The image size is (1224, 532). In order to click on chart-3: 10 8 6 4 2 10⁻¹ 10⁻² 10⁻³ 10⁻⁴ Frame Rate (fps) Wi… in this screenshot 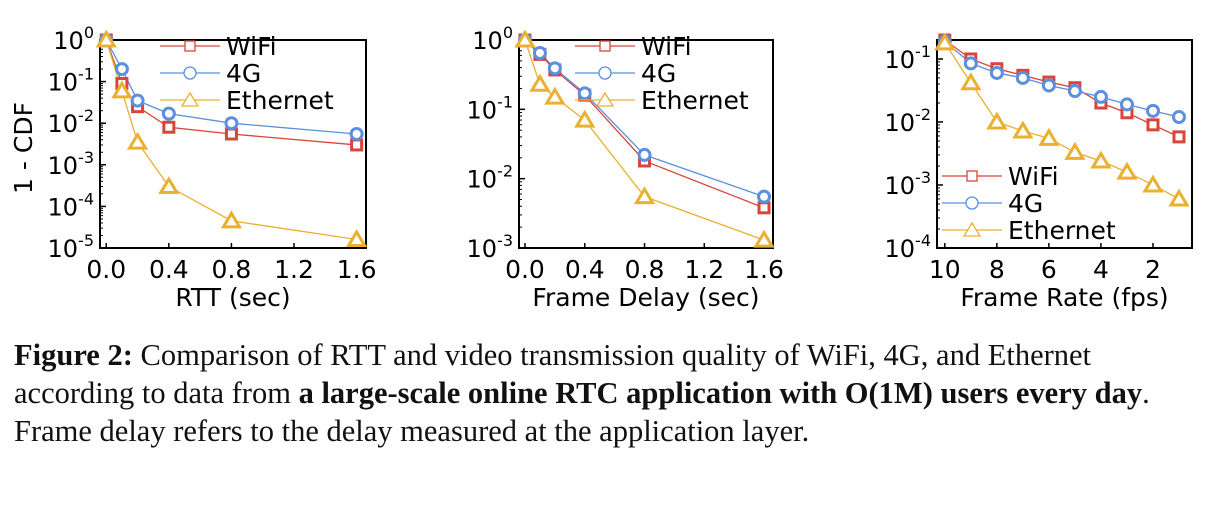, I will do `click(1039, 172)`.